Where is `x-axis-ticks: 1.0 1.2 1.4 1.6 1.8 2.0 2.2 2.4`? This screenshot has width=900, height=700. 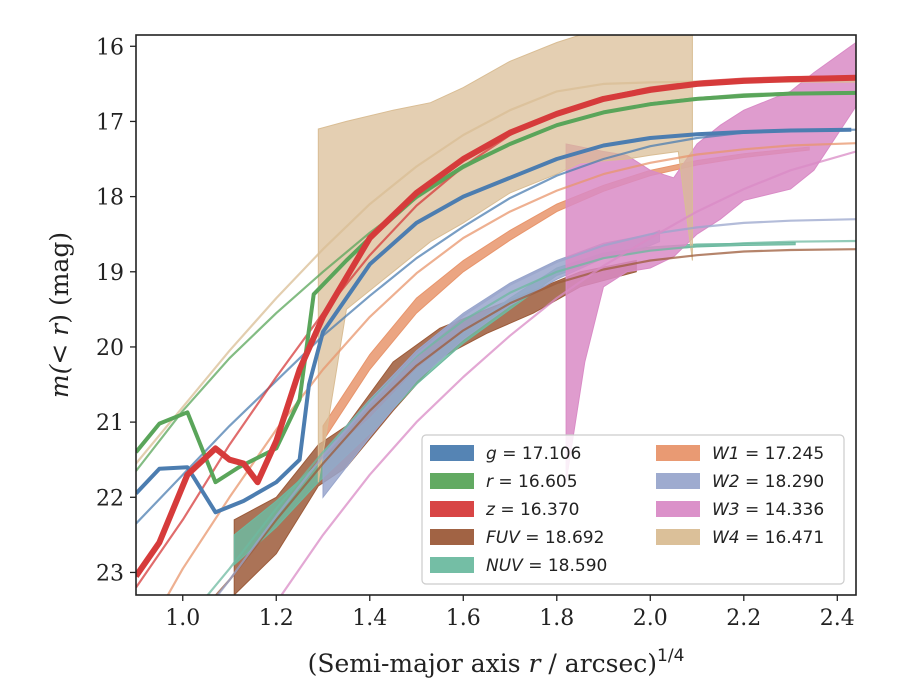
x-axis-ticks: 1.0 1.2 1.4 1.6 1.8 2.0 2.2 2.4 is located at coordinates (510, 613).